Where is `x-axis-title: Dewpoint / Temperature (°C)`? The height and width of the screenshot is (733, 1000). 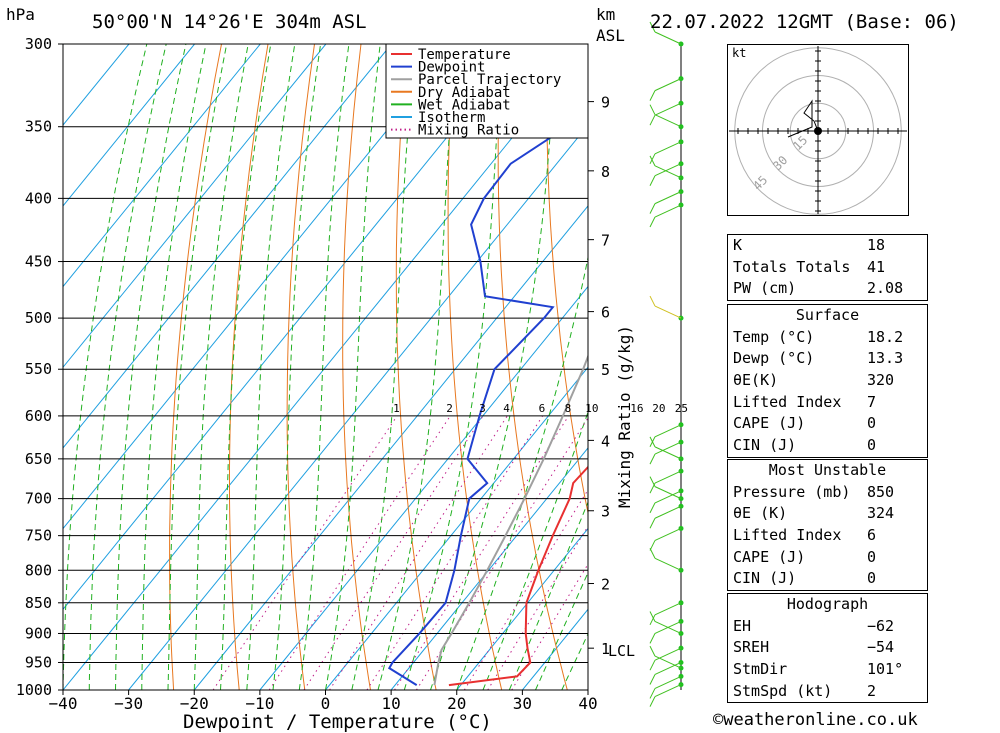
x-axis-title: Dewpoint / Temperature (°C) is located at coordinates (337, 722).